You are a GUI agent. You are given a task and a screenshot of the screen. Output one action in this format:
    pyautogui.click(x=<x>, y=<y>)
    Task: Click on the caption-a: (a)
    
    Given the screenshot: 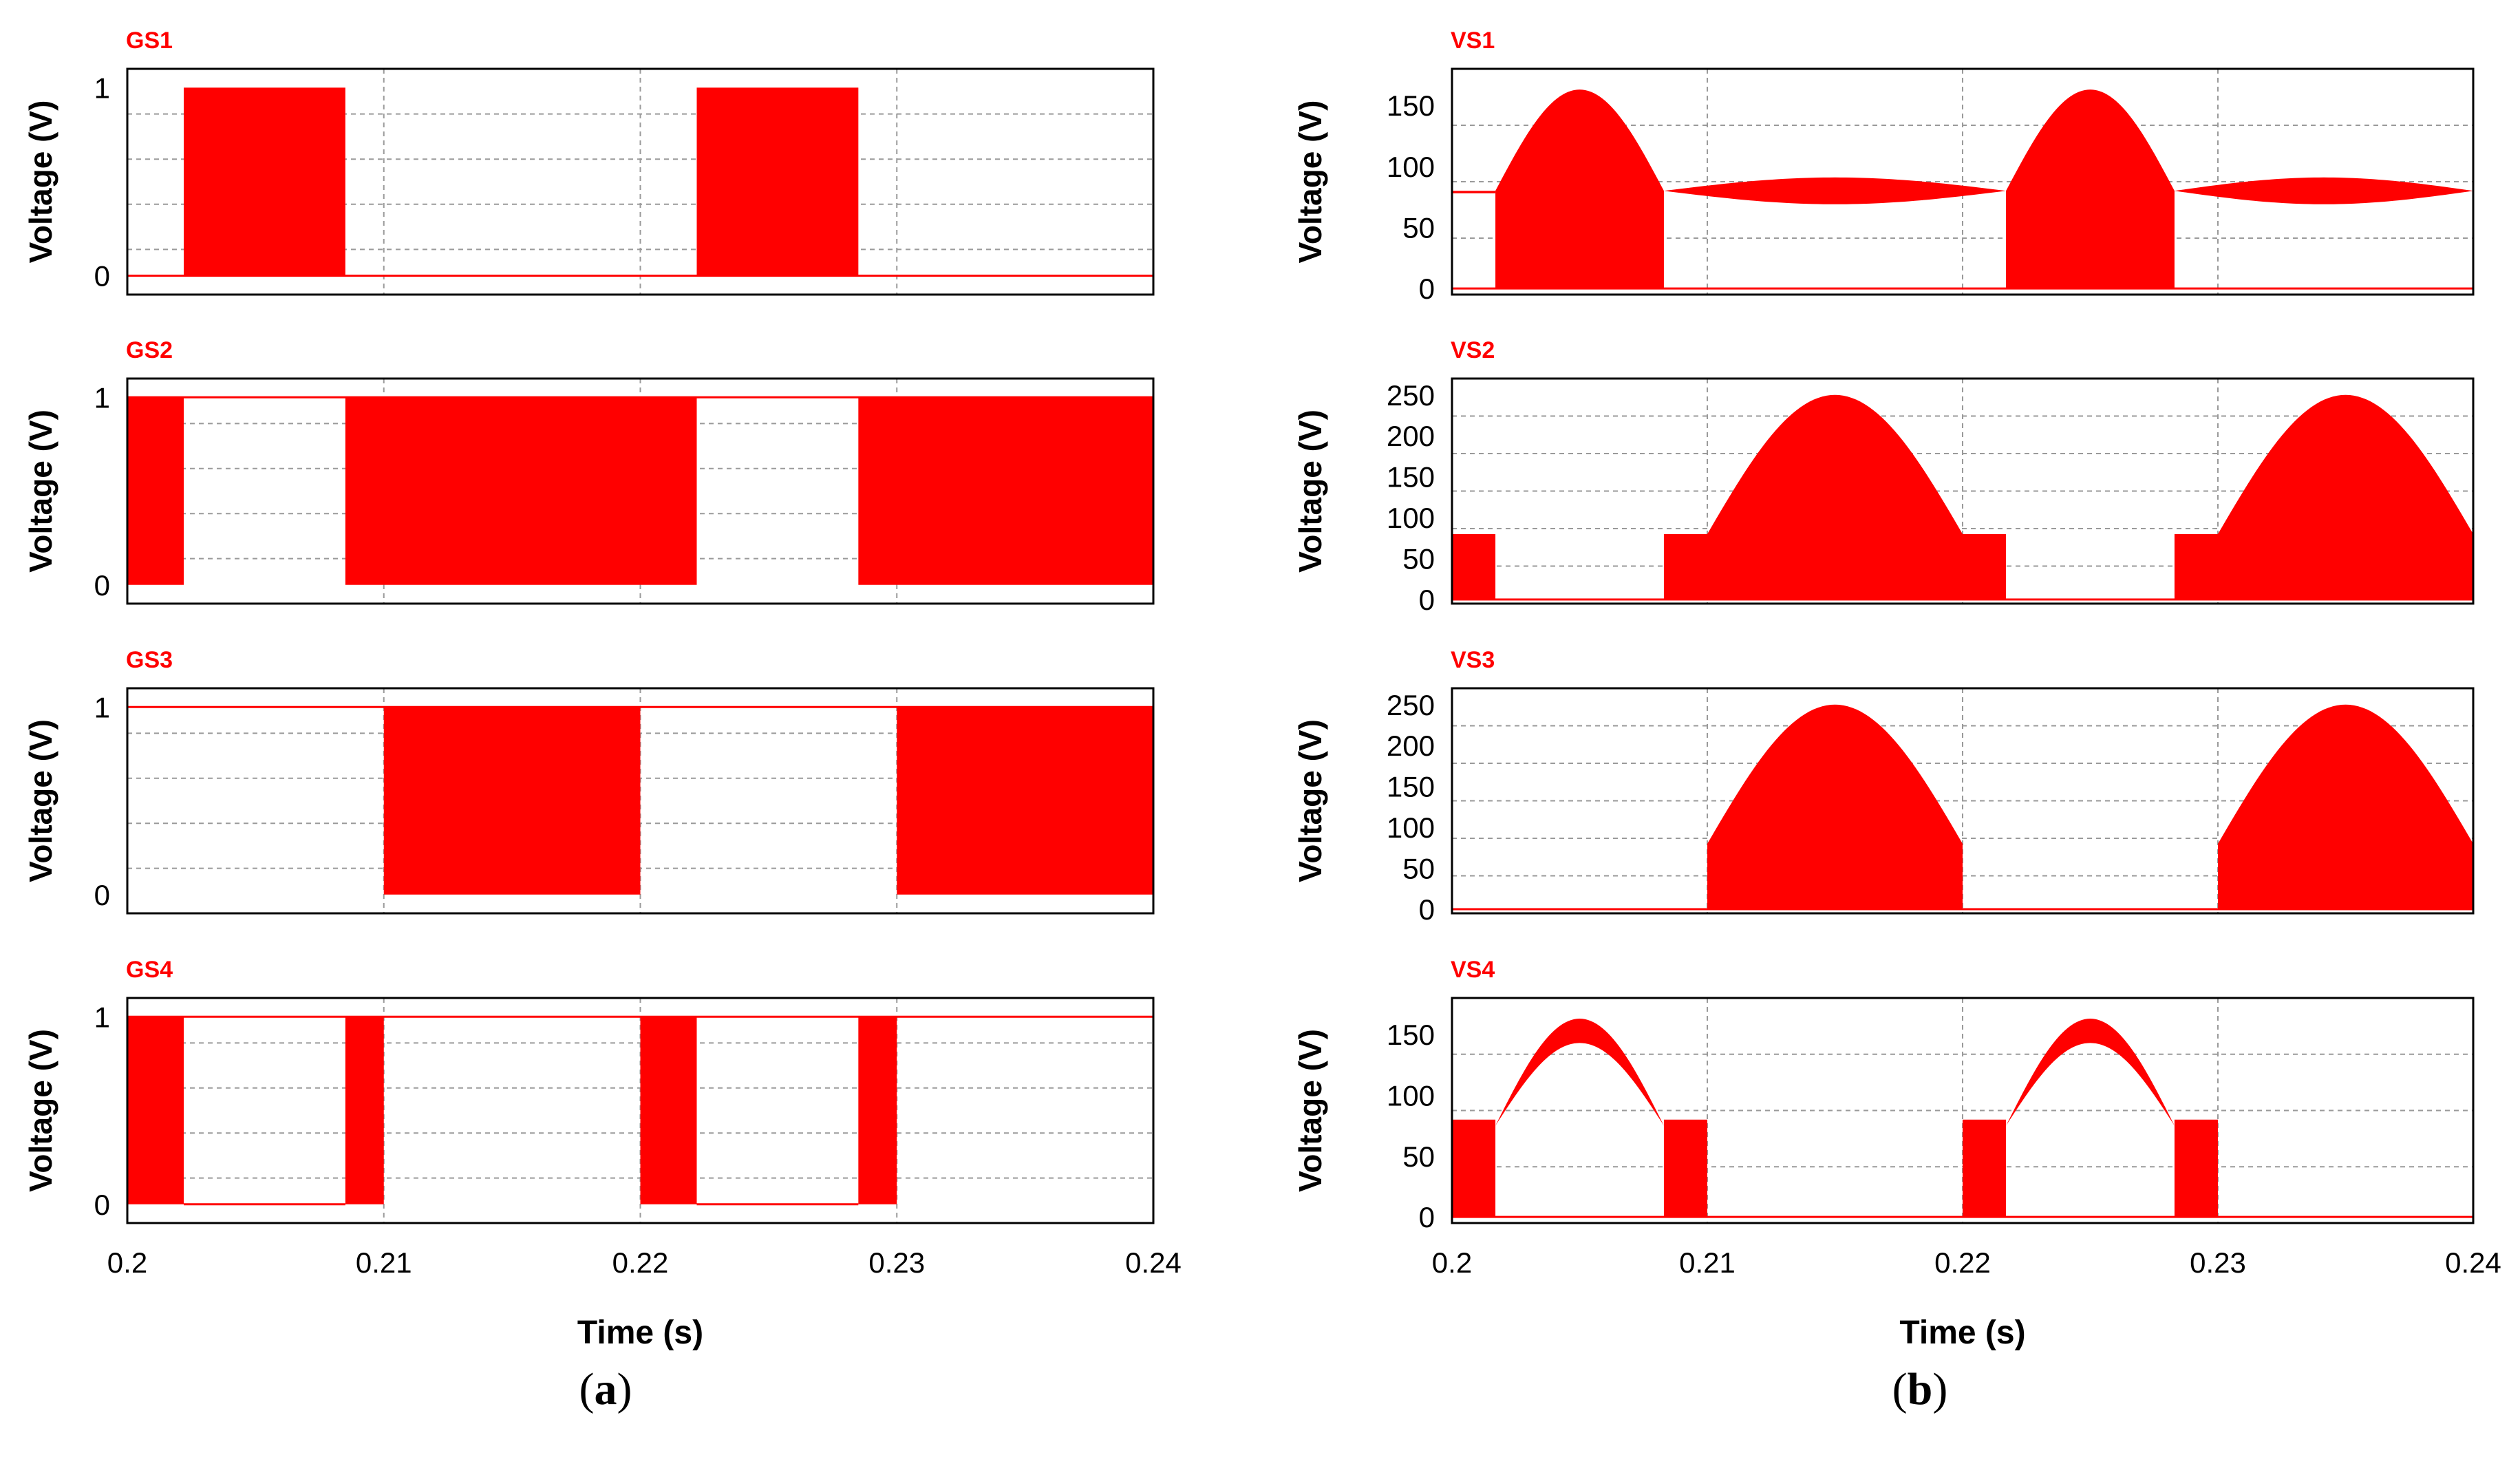 What is the action you would take?
    pyautogui.click(x=605, y=1389)
    